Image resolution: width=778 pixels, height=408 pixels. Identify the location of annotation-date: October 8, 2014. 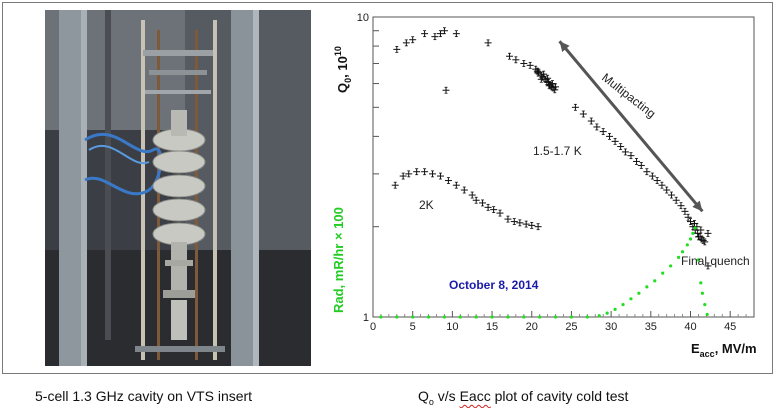
(494, 285).